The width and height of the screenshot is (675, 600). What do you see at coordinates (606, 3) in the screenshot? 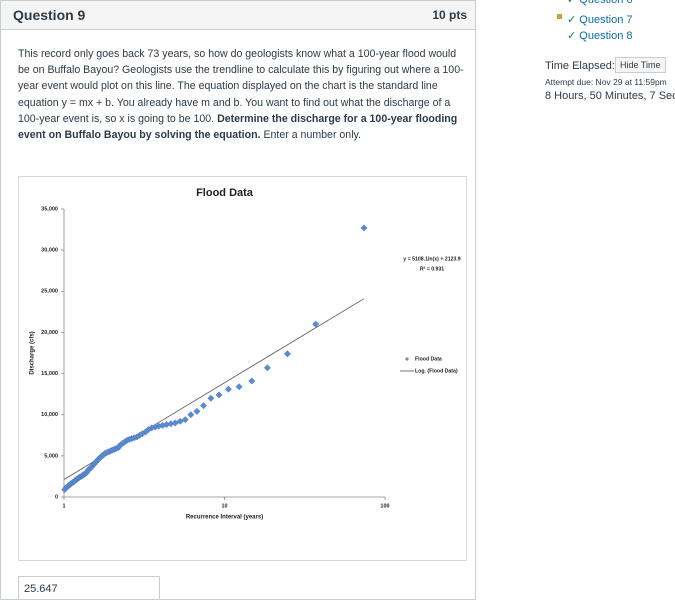
I see `question-link-text: Question 6` at bounding box center [606, 3].